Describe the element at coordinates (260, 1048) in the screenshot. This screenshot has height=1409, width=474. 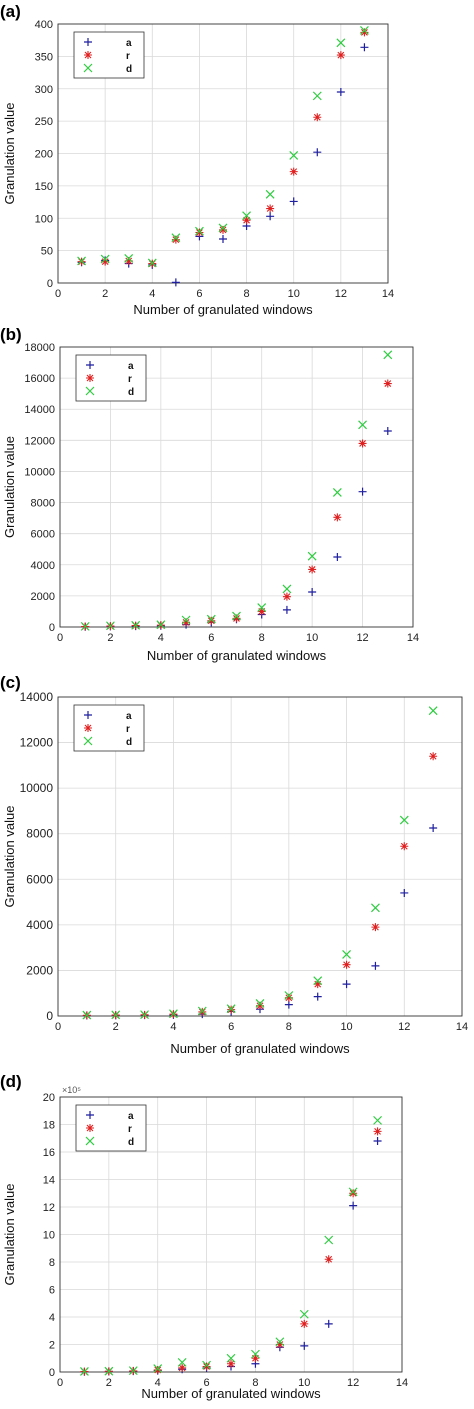
I see `x-axis-label: Number of granulated windows` at that location.